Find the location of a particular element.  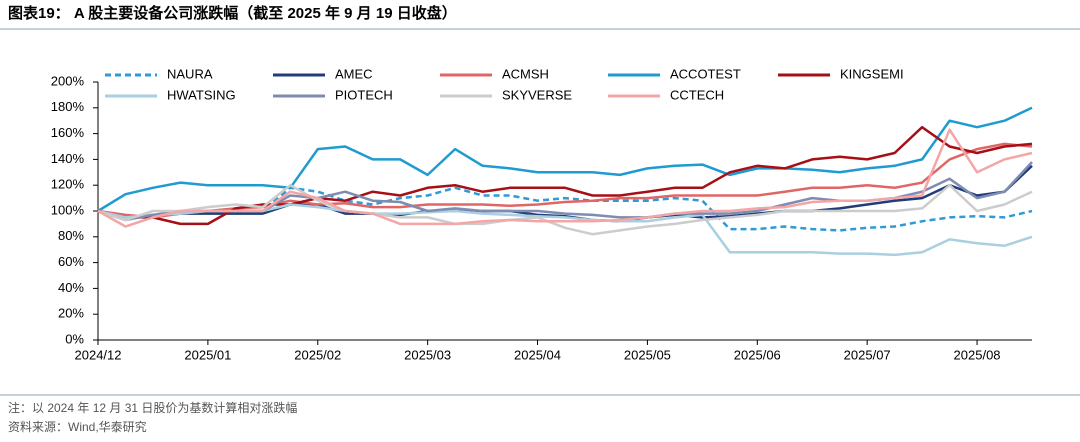

legend-label: AMEC is located at coordinates (354, 73).